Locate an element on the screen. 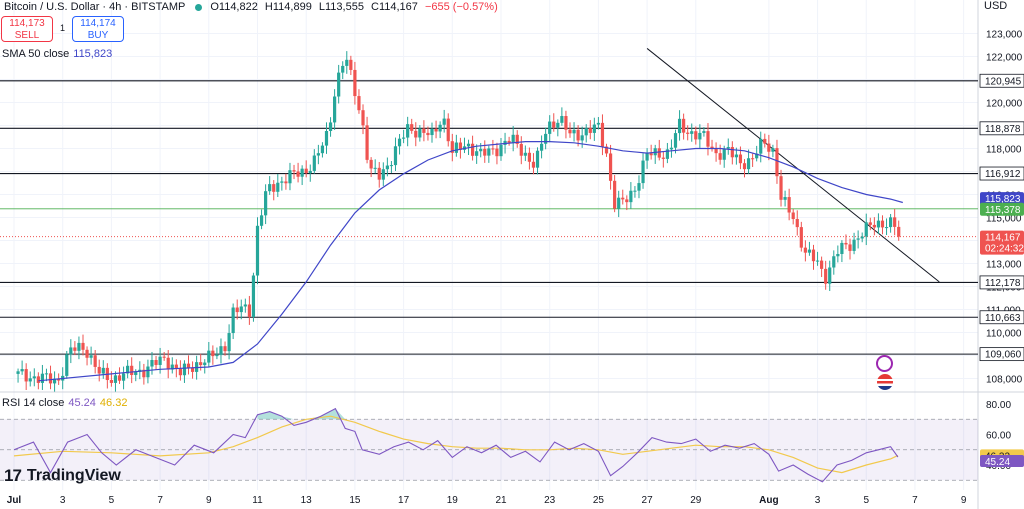 This screenshot has width=1024, height=509. time-tick-label: 3 is located at coordinates (818, 500).